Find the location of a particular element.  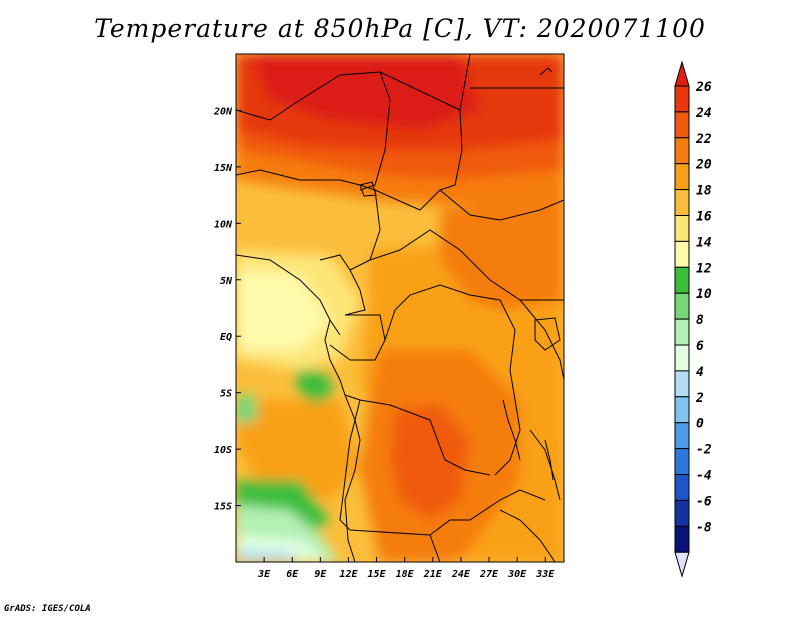

x-axis: 3E 6E 9E 12E 15E 18E 21E 24E 27E 30E 33E is located at coordinates (406, 568).